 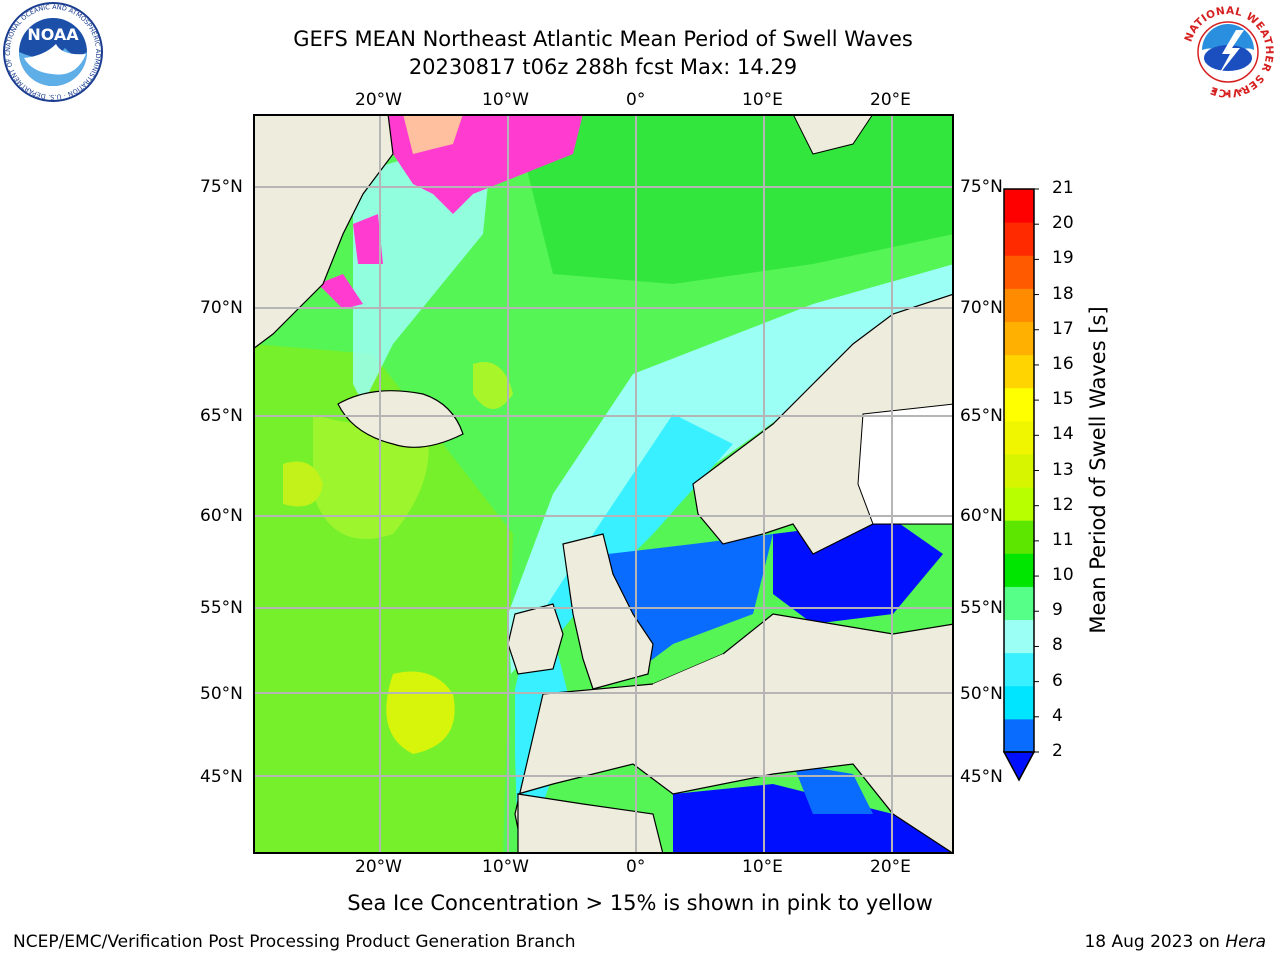 What do you see at coordinates (603, 67) in the screenshot?
I see `map-subtitle: 20230817 t06z 288h fcst Max: 14.29` at bounding box center [603, 67].